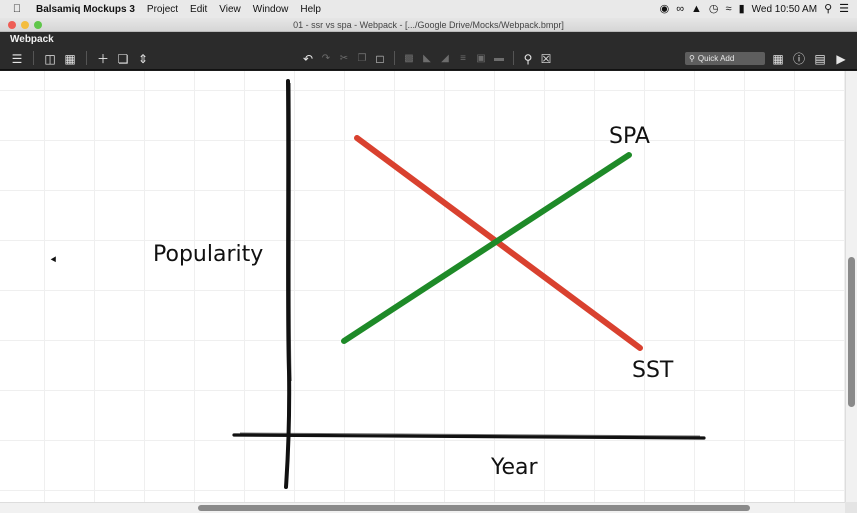  I want to click on glasses-icon: ∞, so click(680, 8).